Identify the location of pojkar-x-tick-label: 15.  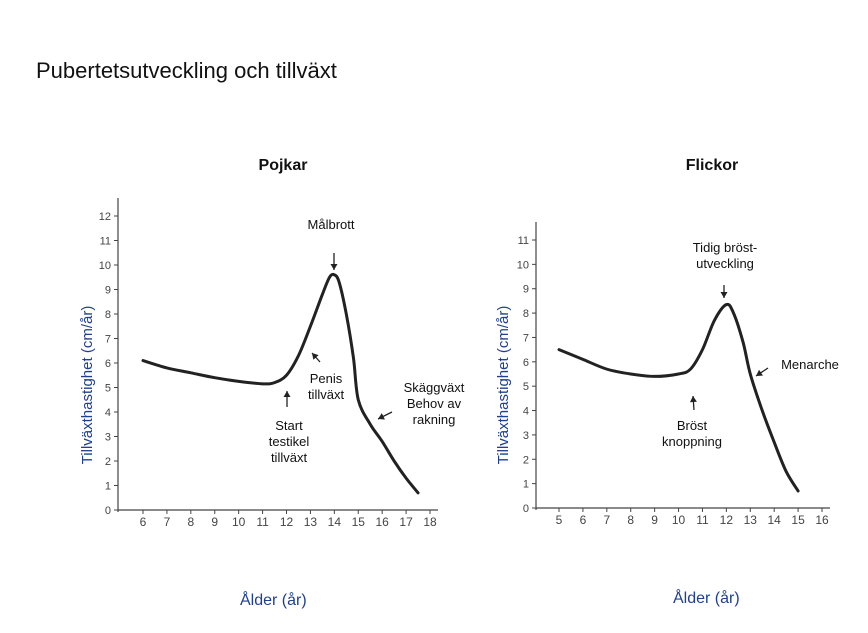
(359, 522).